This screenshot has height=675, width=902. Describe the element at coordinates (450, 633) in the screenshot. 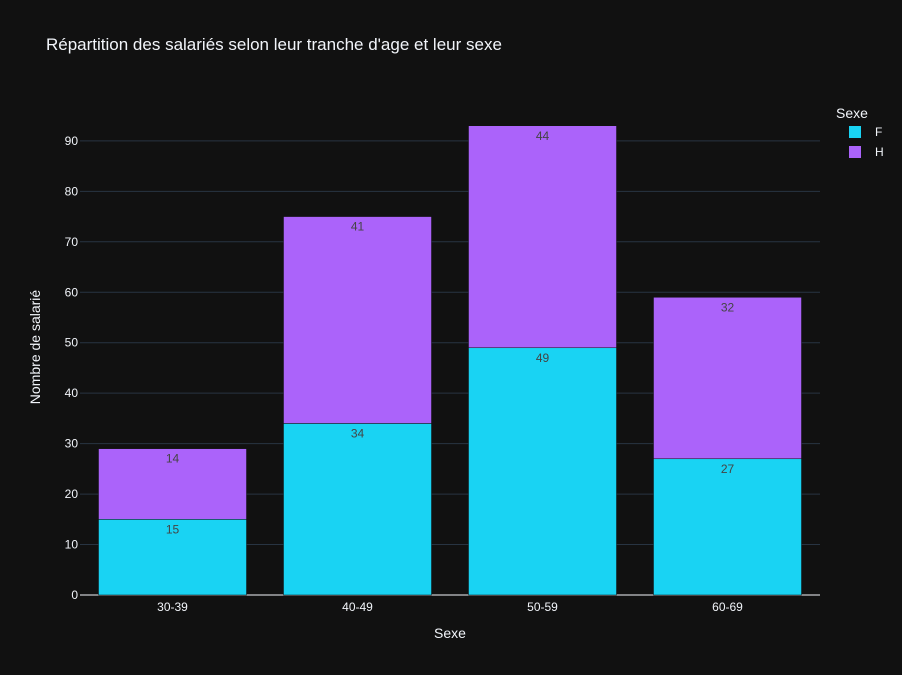

I see `x-axis-title: Sexe` at that location.